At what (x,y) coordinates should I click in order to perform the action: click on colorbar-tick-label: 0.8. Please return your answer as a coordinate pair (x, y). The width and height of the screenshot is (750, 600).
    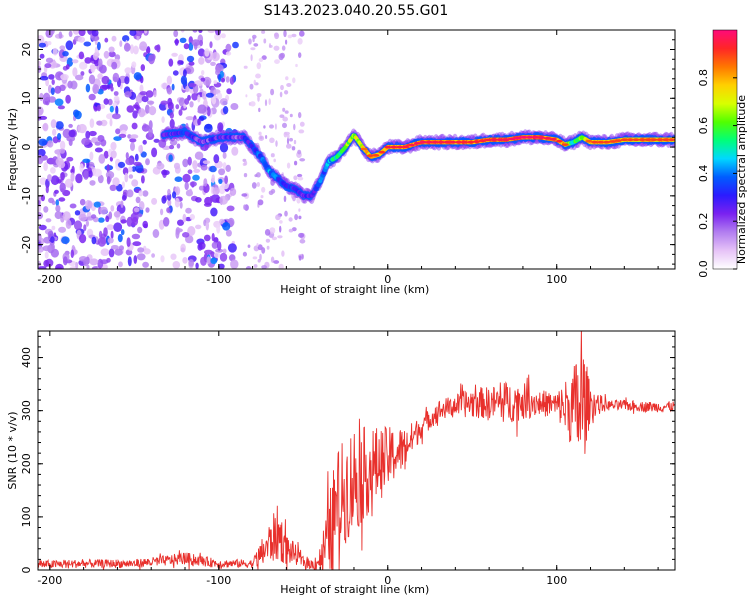
    Looking at the image, I should click on (703, 78).